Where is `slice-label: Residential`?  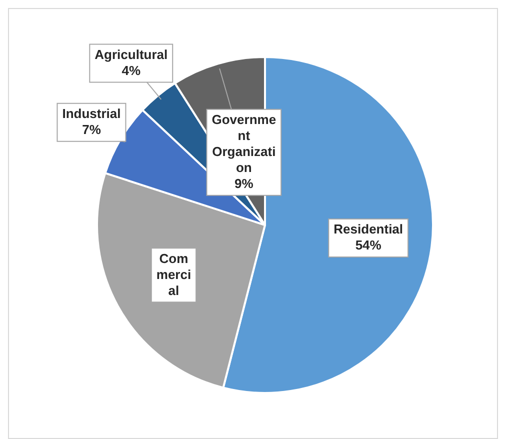
slice-label: Residential is located at coordinates (369, 229).